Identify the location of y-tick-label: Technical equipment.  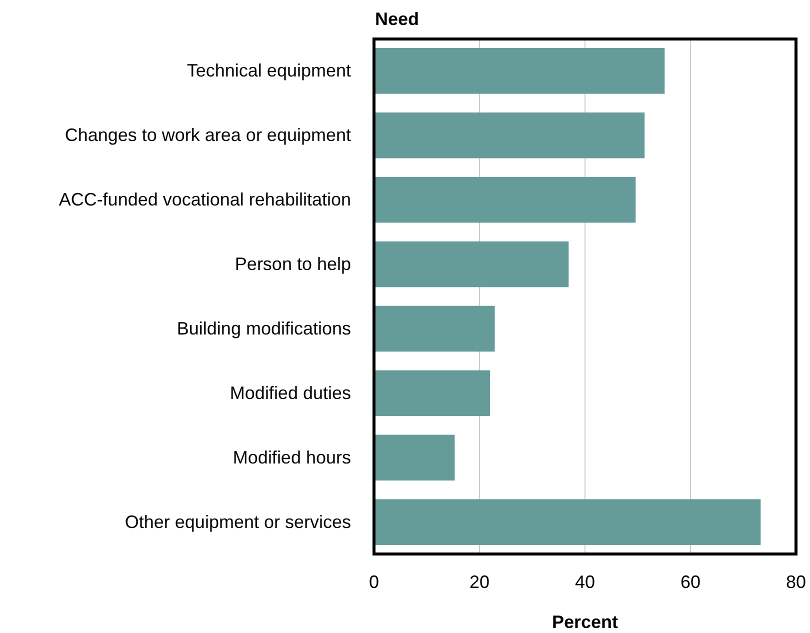
(268, 70).